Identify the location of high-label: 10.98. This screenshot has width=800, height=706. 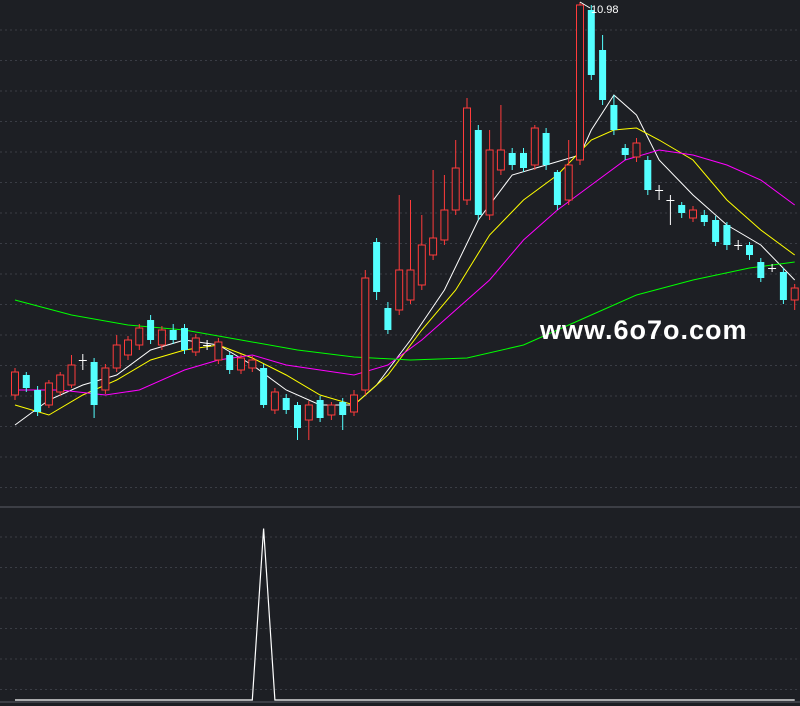
(605, 10).